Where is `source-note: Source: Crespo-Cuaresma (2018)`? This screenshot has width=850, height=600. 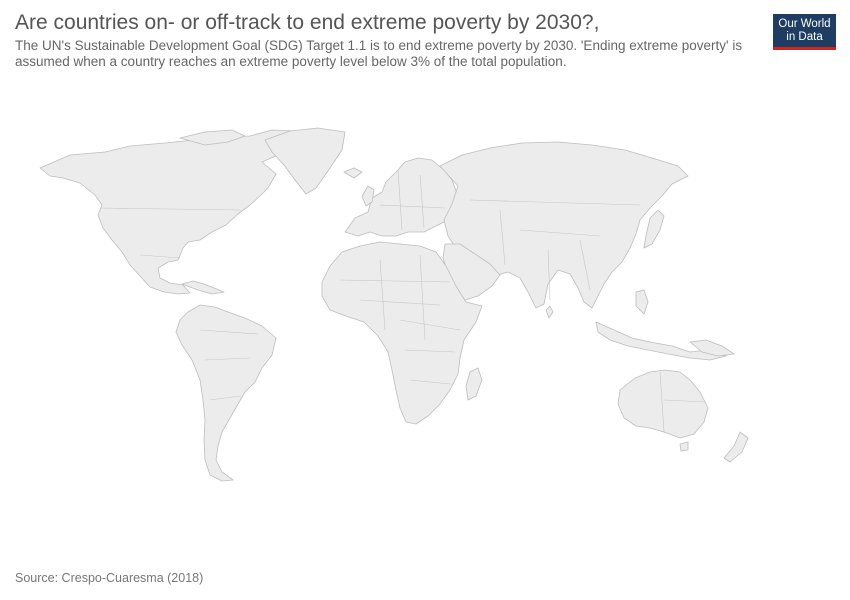
source-note: Source: Crespo-Cuaresma (2018) is located at coordinates (109, 578).